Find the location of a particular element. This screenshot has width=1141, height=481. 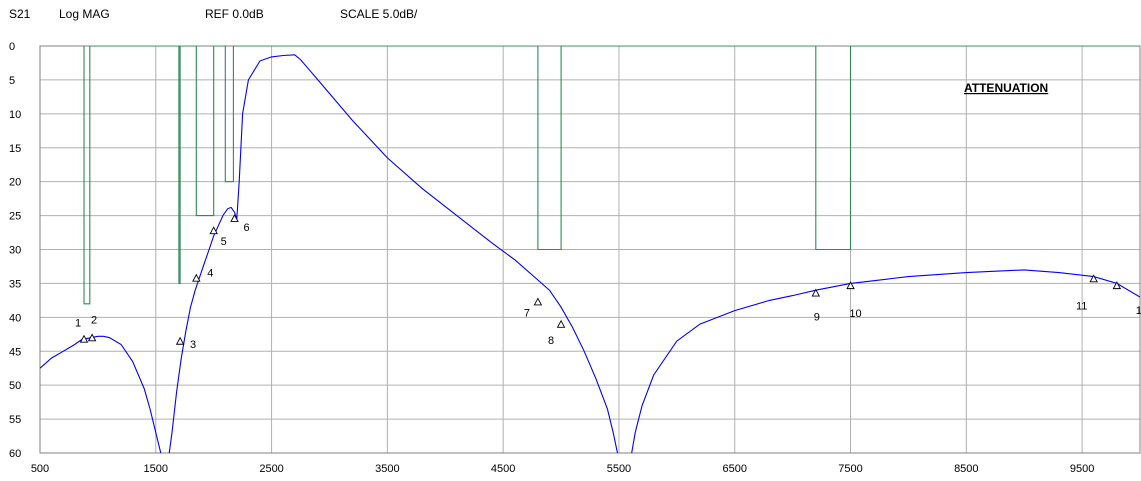

y-tick-label: 55 is located at coordinates (15, 420).